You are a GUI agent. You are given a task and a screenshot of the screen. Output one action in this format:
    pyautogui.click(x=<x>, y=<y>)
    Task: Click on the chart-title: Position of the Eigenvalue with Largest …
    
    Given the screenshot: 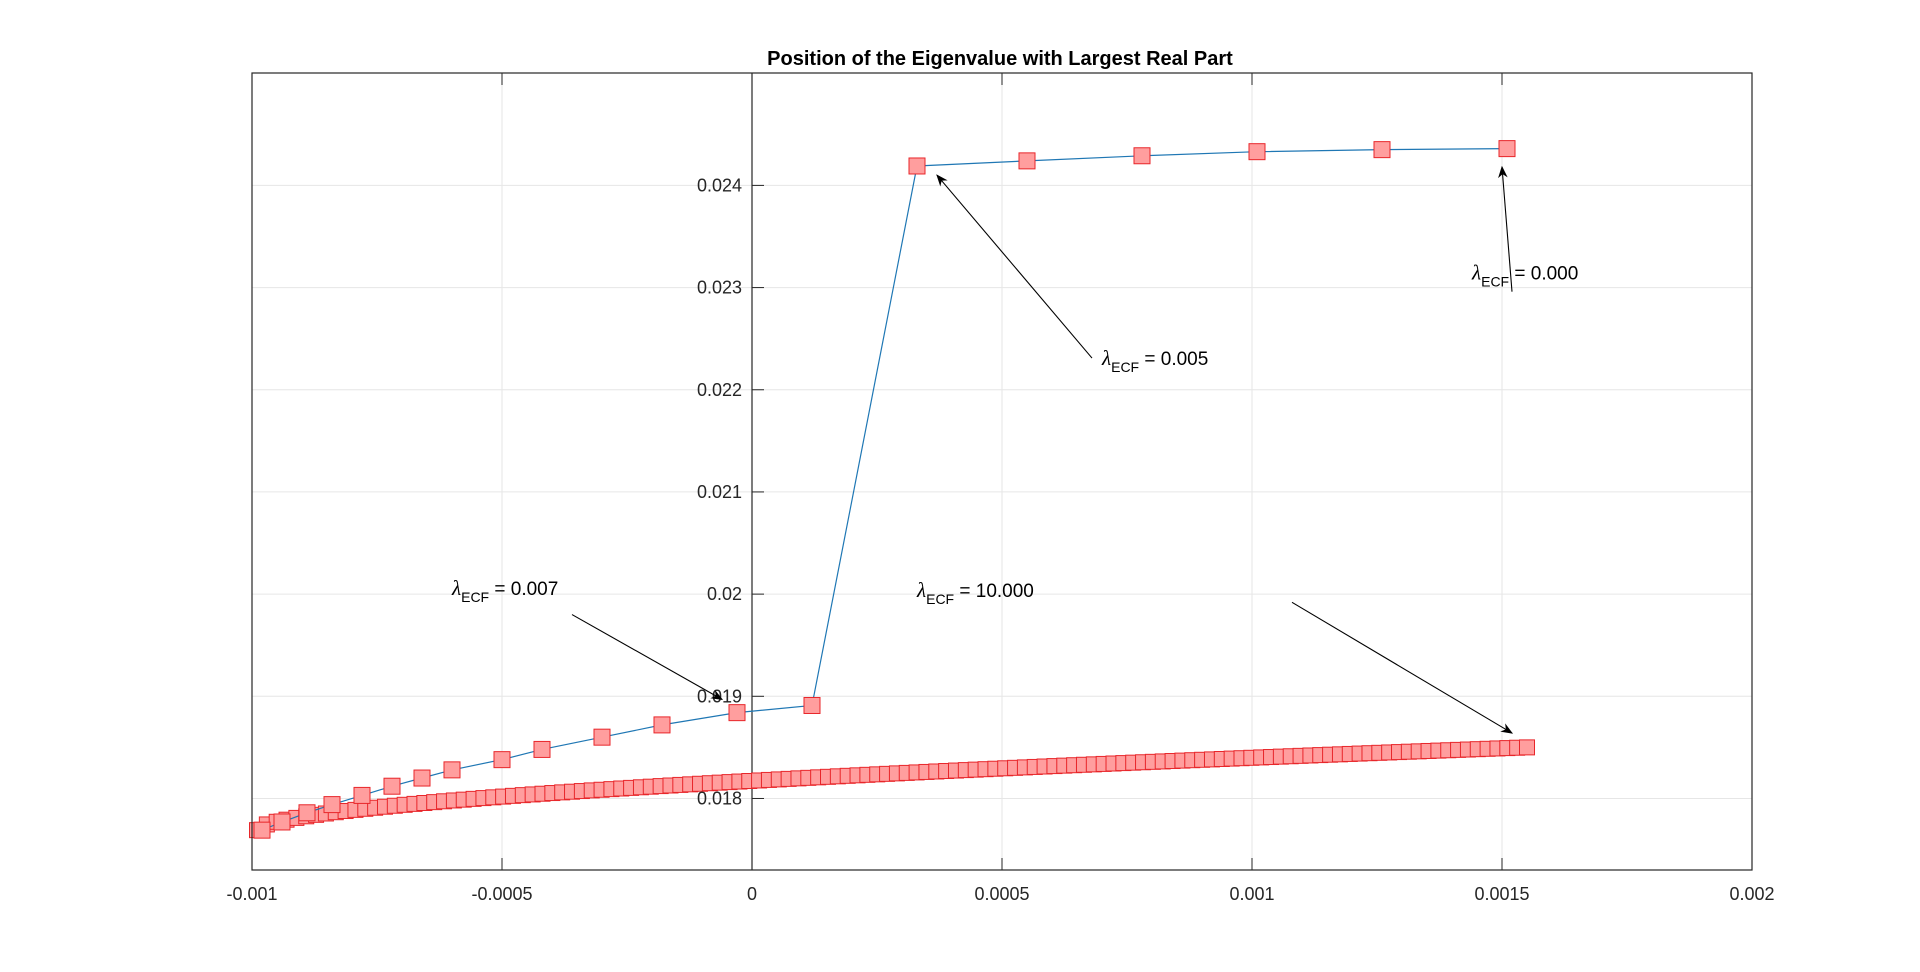 What is the action you would take?
    pyautogui.click(x=1000, y=59)
    